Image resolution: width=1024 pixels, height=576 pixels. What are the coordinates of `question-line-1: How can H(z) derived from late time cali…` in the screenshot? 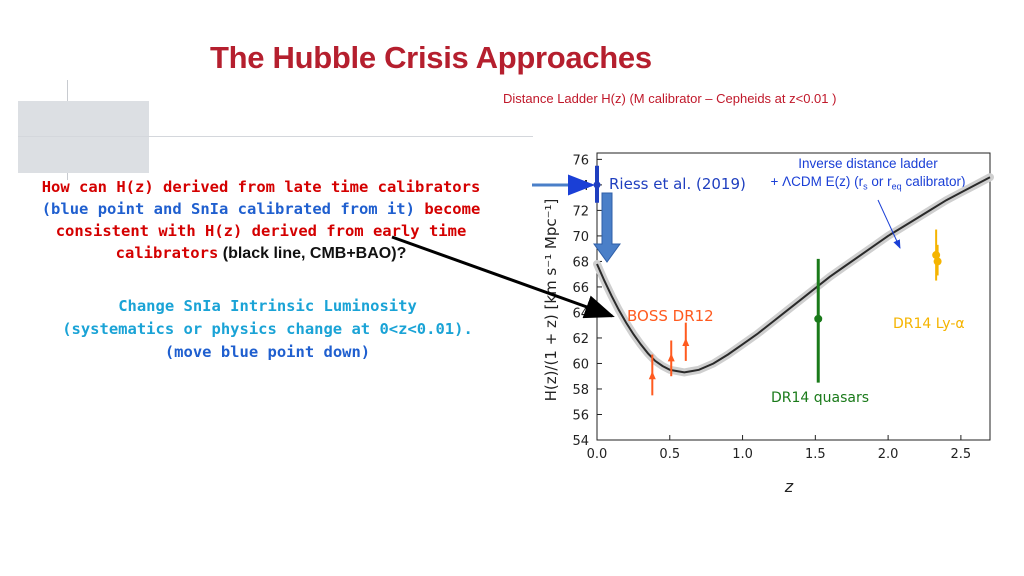 It's located at (261, 187).